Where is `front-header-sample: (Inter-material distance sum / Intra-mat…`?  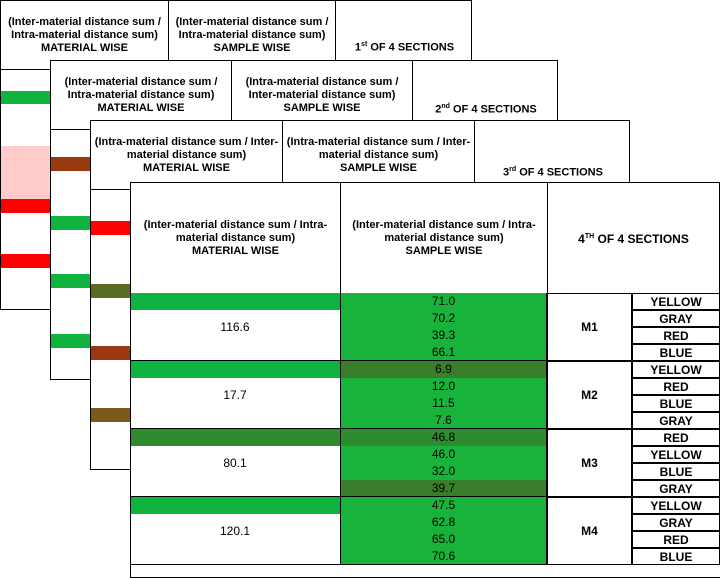
front-header-sample: (Inter-material distance sum / Intra-mat… is located at coordinates (444, 238).